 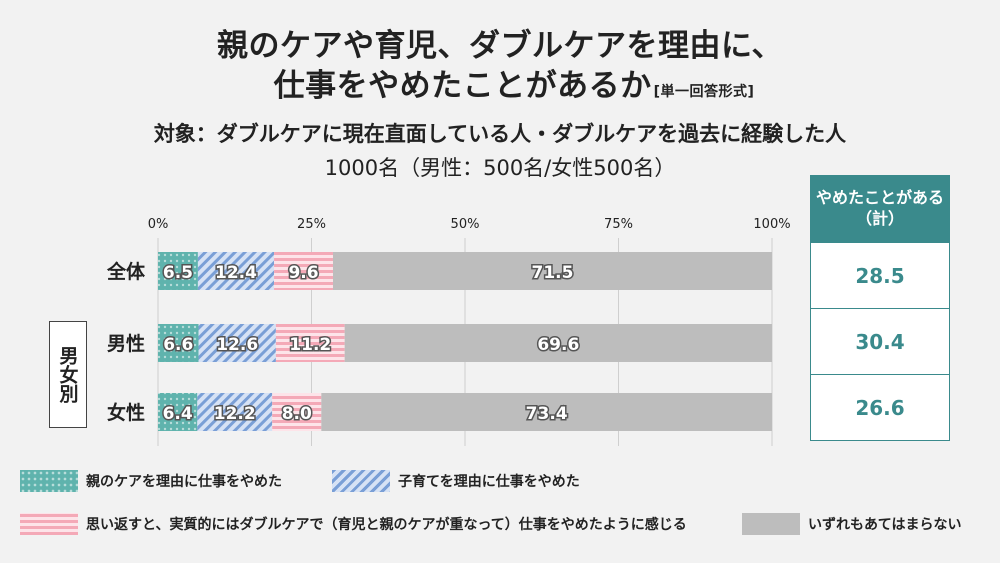 What do you see at coordinates (500, 168) in the screenshot?
I see `sample-size: 1000名（男性：500名/女性500名）` at bounding box center [500, 168].